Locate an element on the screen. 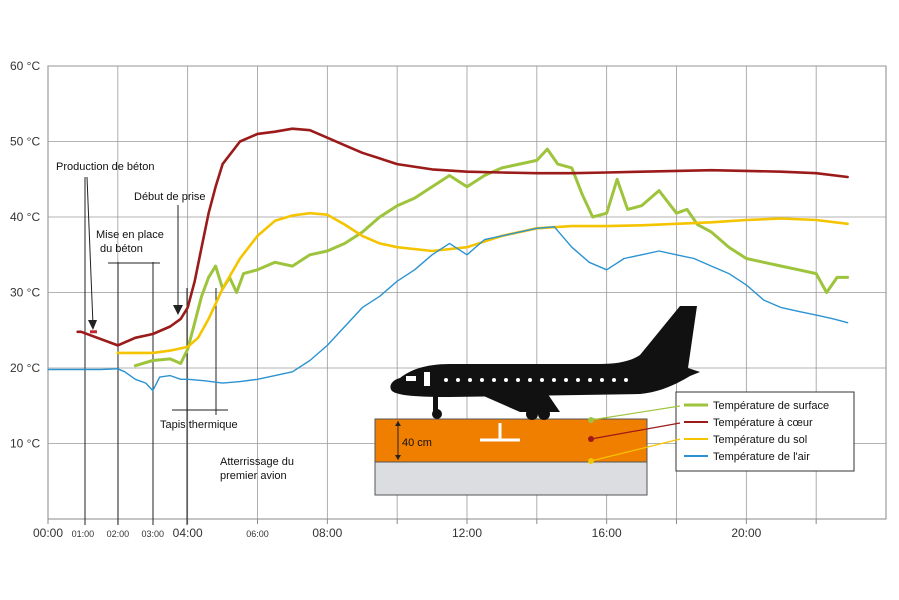 Image resolution: width=899 pixels, height=600 pixels. slab-base-layer is located at coordinates (511, 478).